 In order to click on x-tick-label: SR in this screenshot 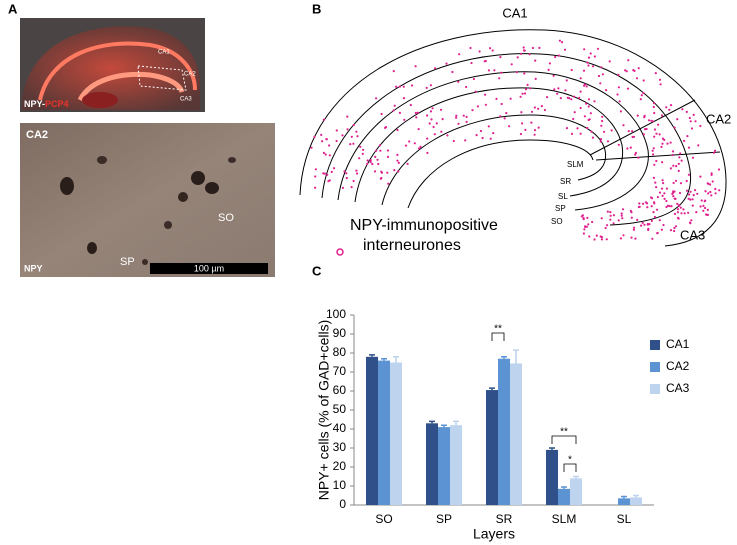, I will do `click(504, 519)`.